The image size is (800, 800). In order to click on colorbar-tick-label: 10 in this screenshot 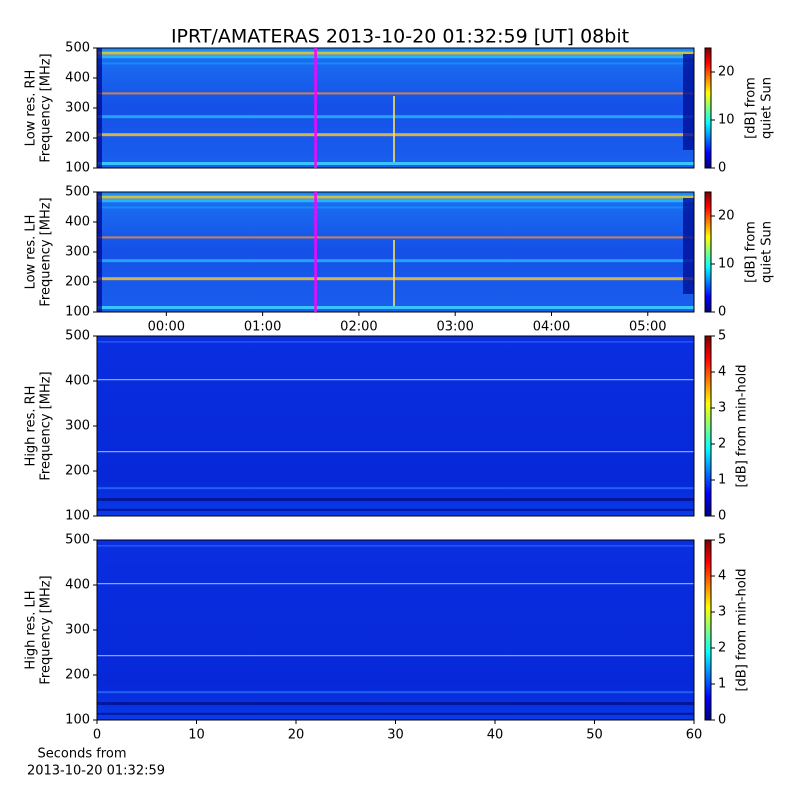, I will do `click(726, 264)`.